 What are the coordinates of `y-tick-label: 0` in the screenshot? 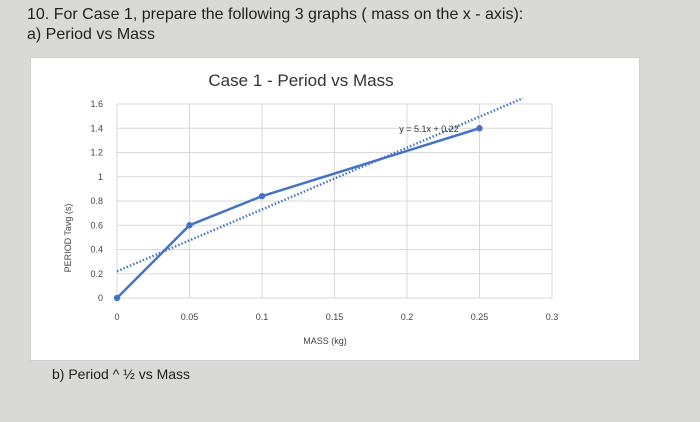 It's located at (100, 298).